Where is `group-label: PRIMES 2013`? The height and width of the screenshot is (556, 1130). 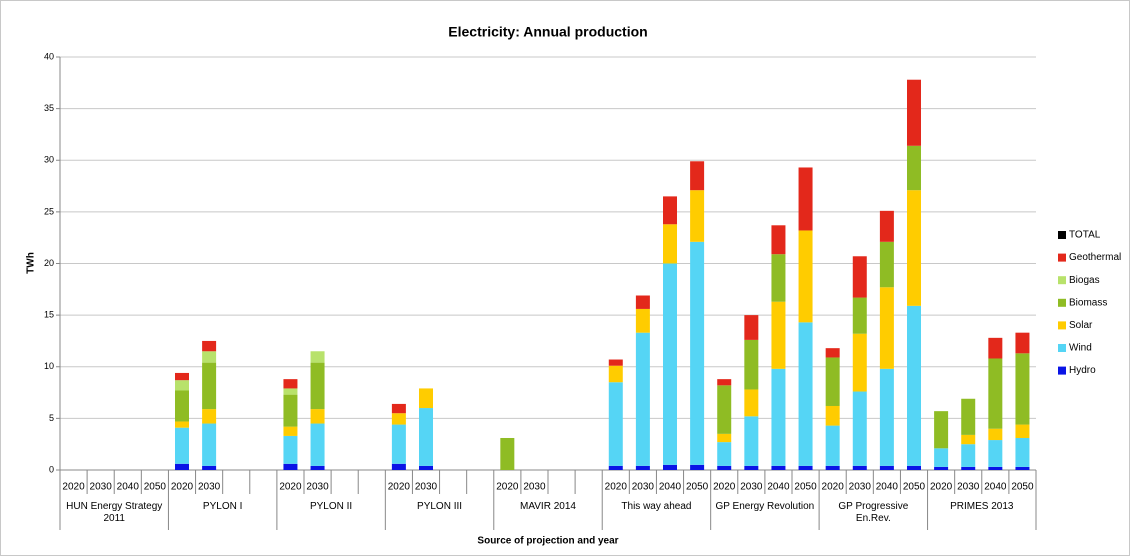 group-label: PRIMES 2013 is located at coordinates (982, 506).